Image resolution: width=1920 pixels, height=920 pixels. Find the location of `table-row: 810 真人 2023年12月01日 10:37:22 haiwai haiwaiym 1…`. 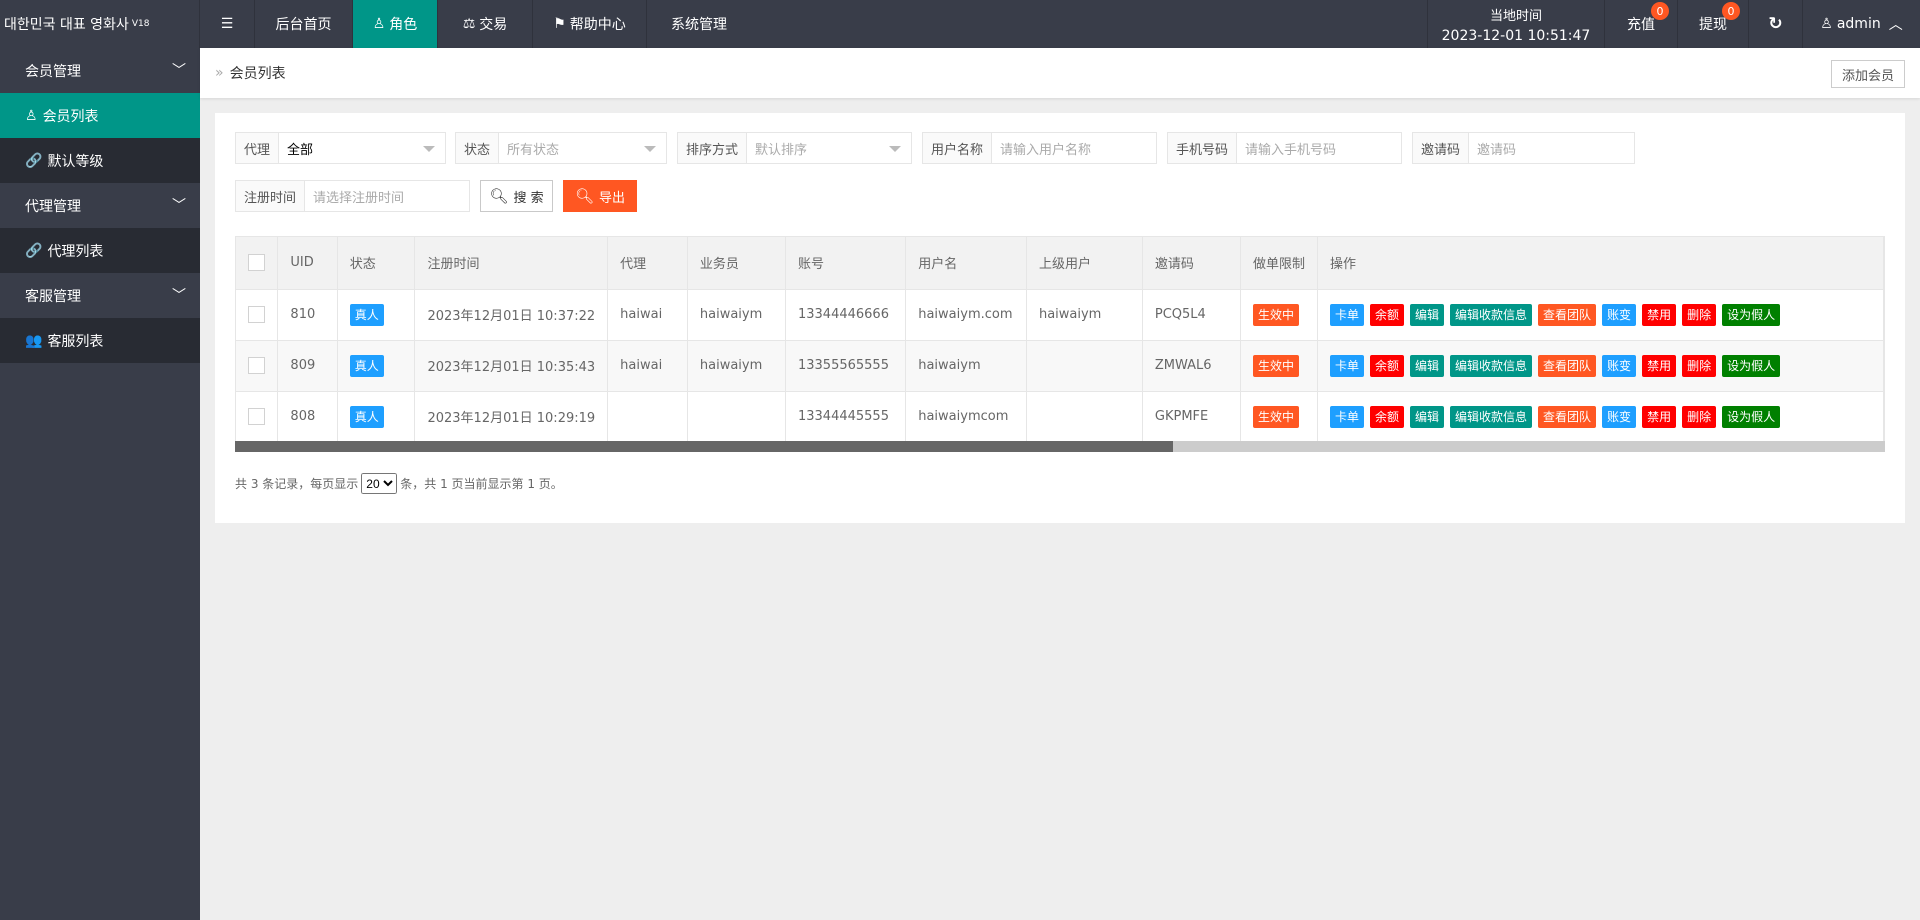

table-row: 810 真人 2023年12月01日 10:37:22 haiwai haiwaiym 1… is located at coordinates (1060, 315).